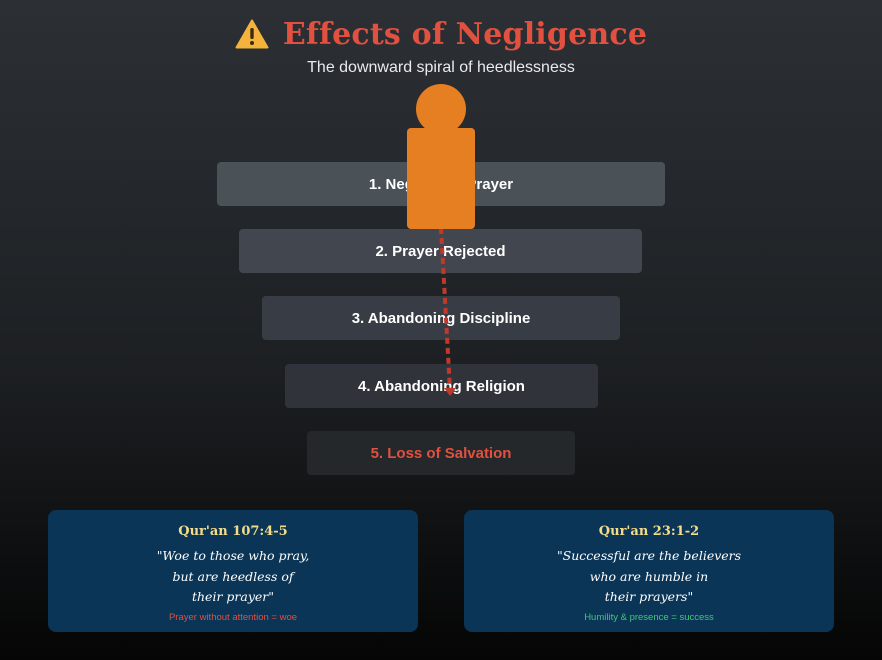 The image size is (882, 660). Describe the element at coordinates (649, 596) in the screenshot. I see `quote-line: their prayers"` at that location.